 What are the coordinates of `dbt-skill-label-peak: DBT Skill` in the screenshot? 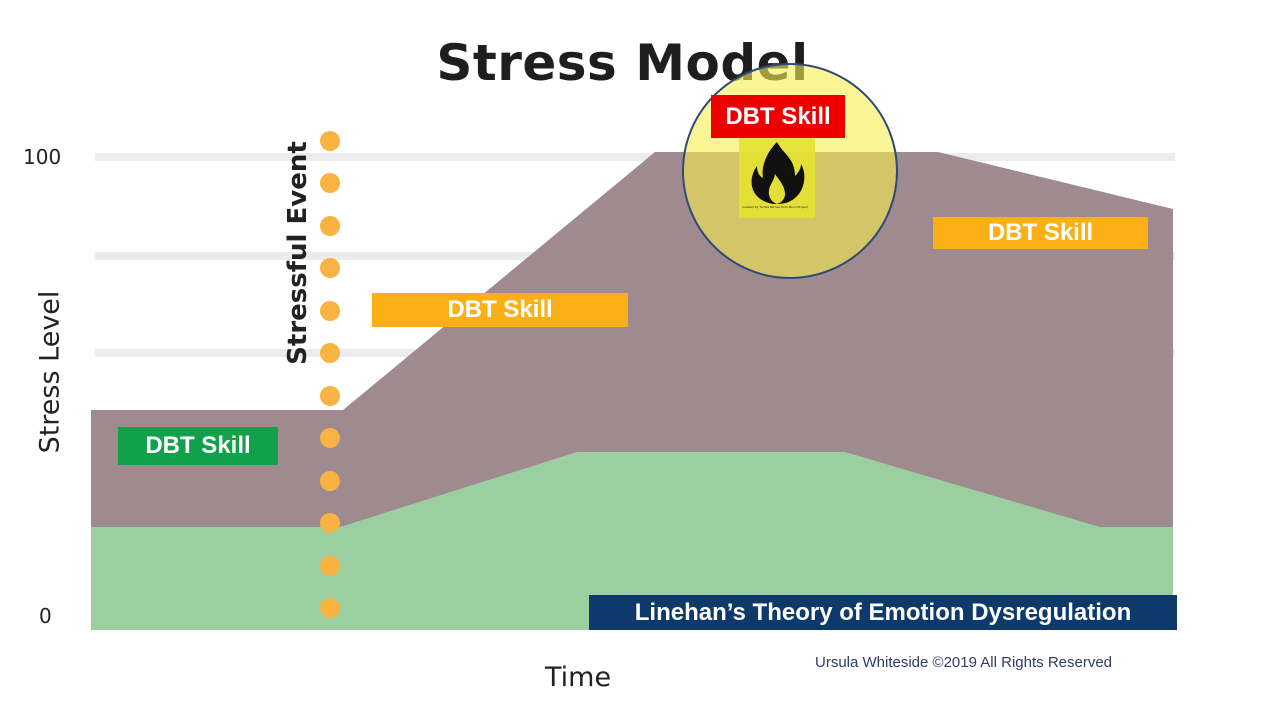 It's located at (778, 116).